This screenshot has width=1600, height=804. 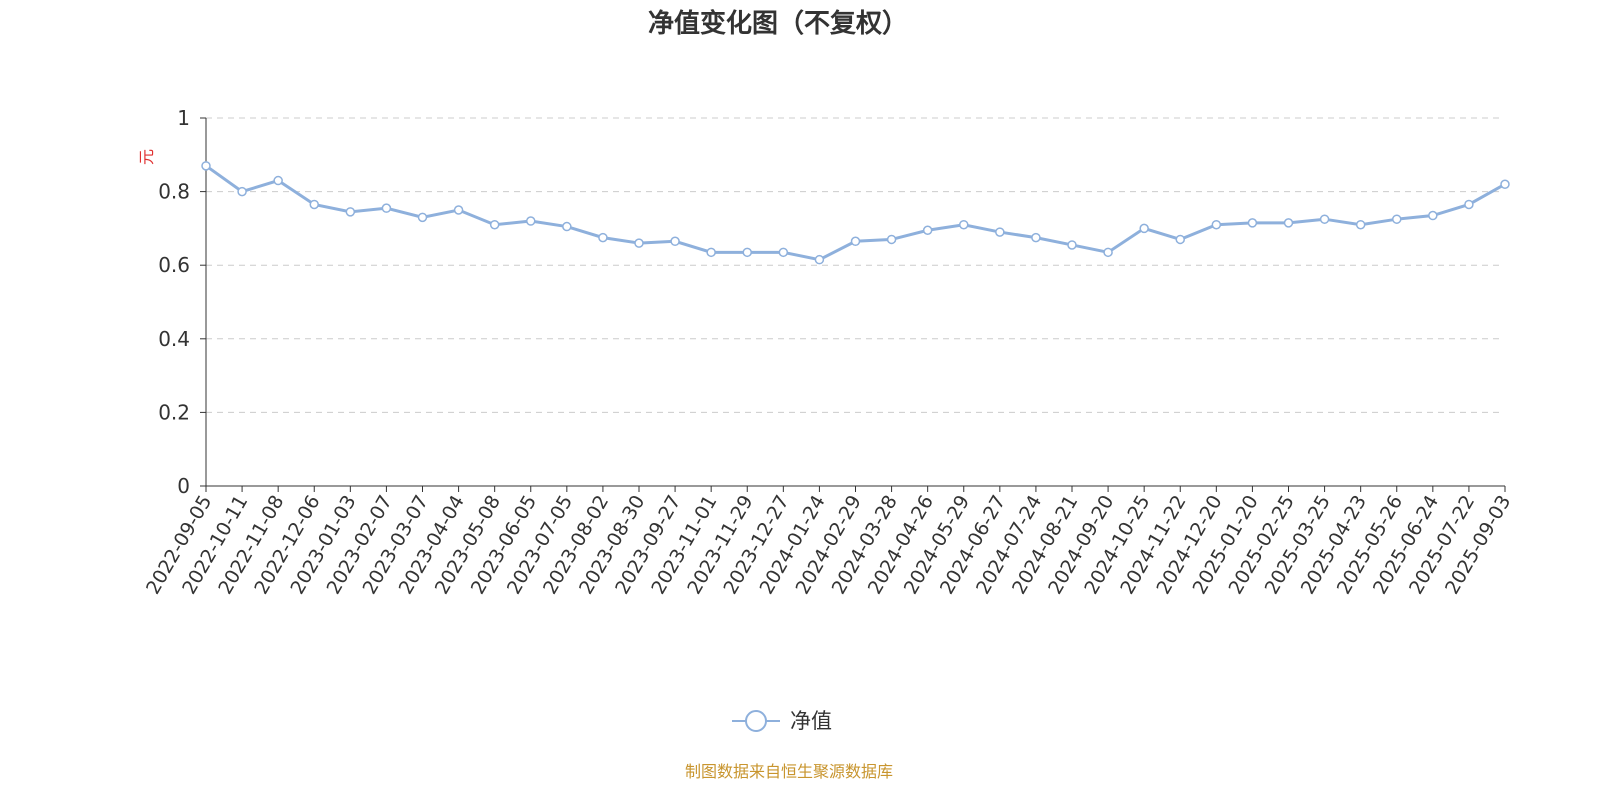 What do you see at coordinates (789, 771) in the screenshot?
I see `source-note: 制图数据来自恒生聚源数据库` at bounding box center [789, 771].